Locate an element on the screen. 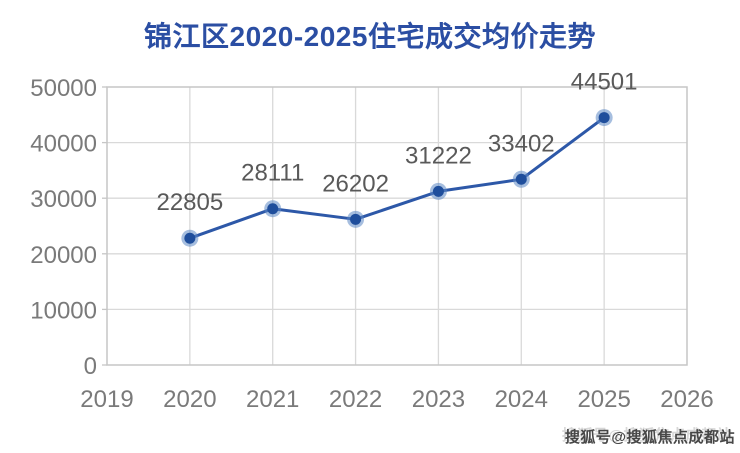 The width and height of the screenshot is (740, 453). chart-title: 锦江区2020-2025住宅成交均价走势 is located at coordinates (370, 36).